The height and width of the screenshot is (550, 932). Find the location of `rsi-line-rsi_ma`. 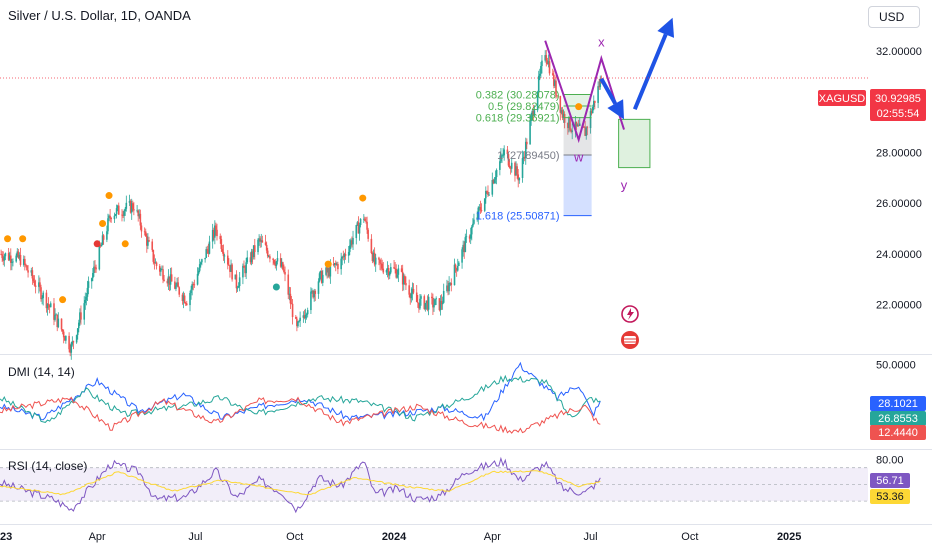

rsi-line-rsi_ma is located at coordinates (300, 483).